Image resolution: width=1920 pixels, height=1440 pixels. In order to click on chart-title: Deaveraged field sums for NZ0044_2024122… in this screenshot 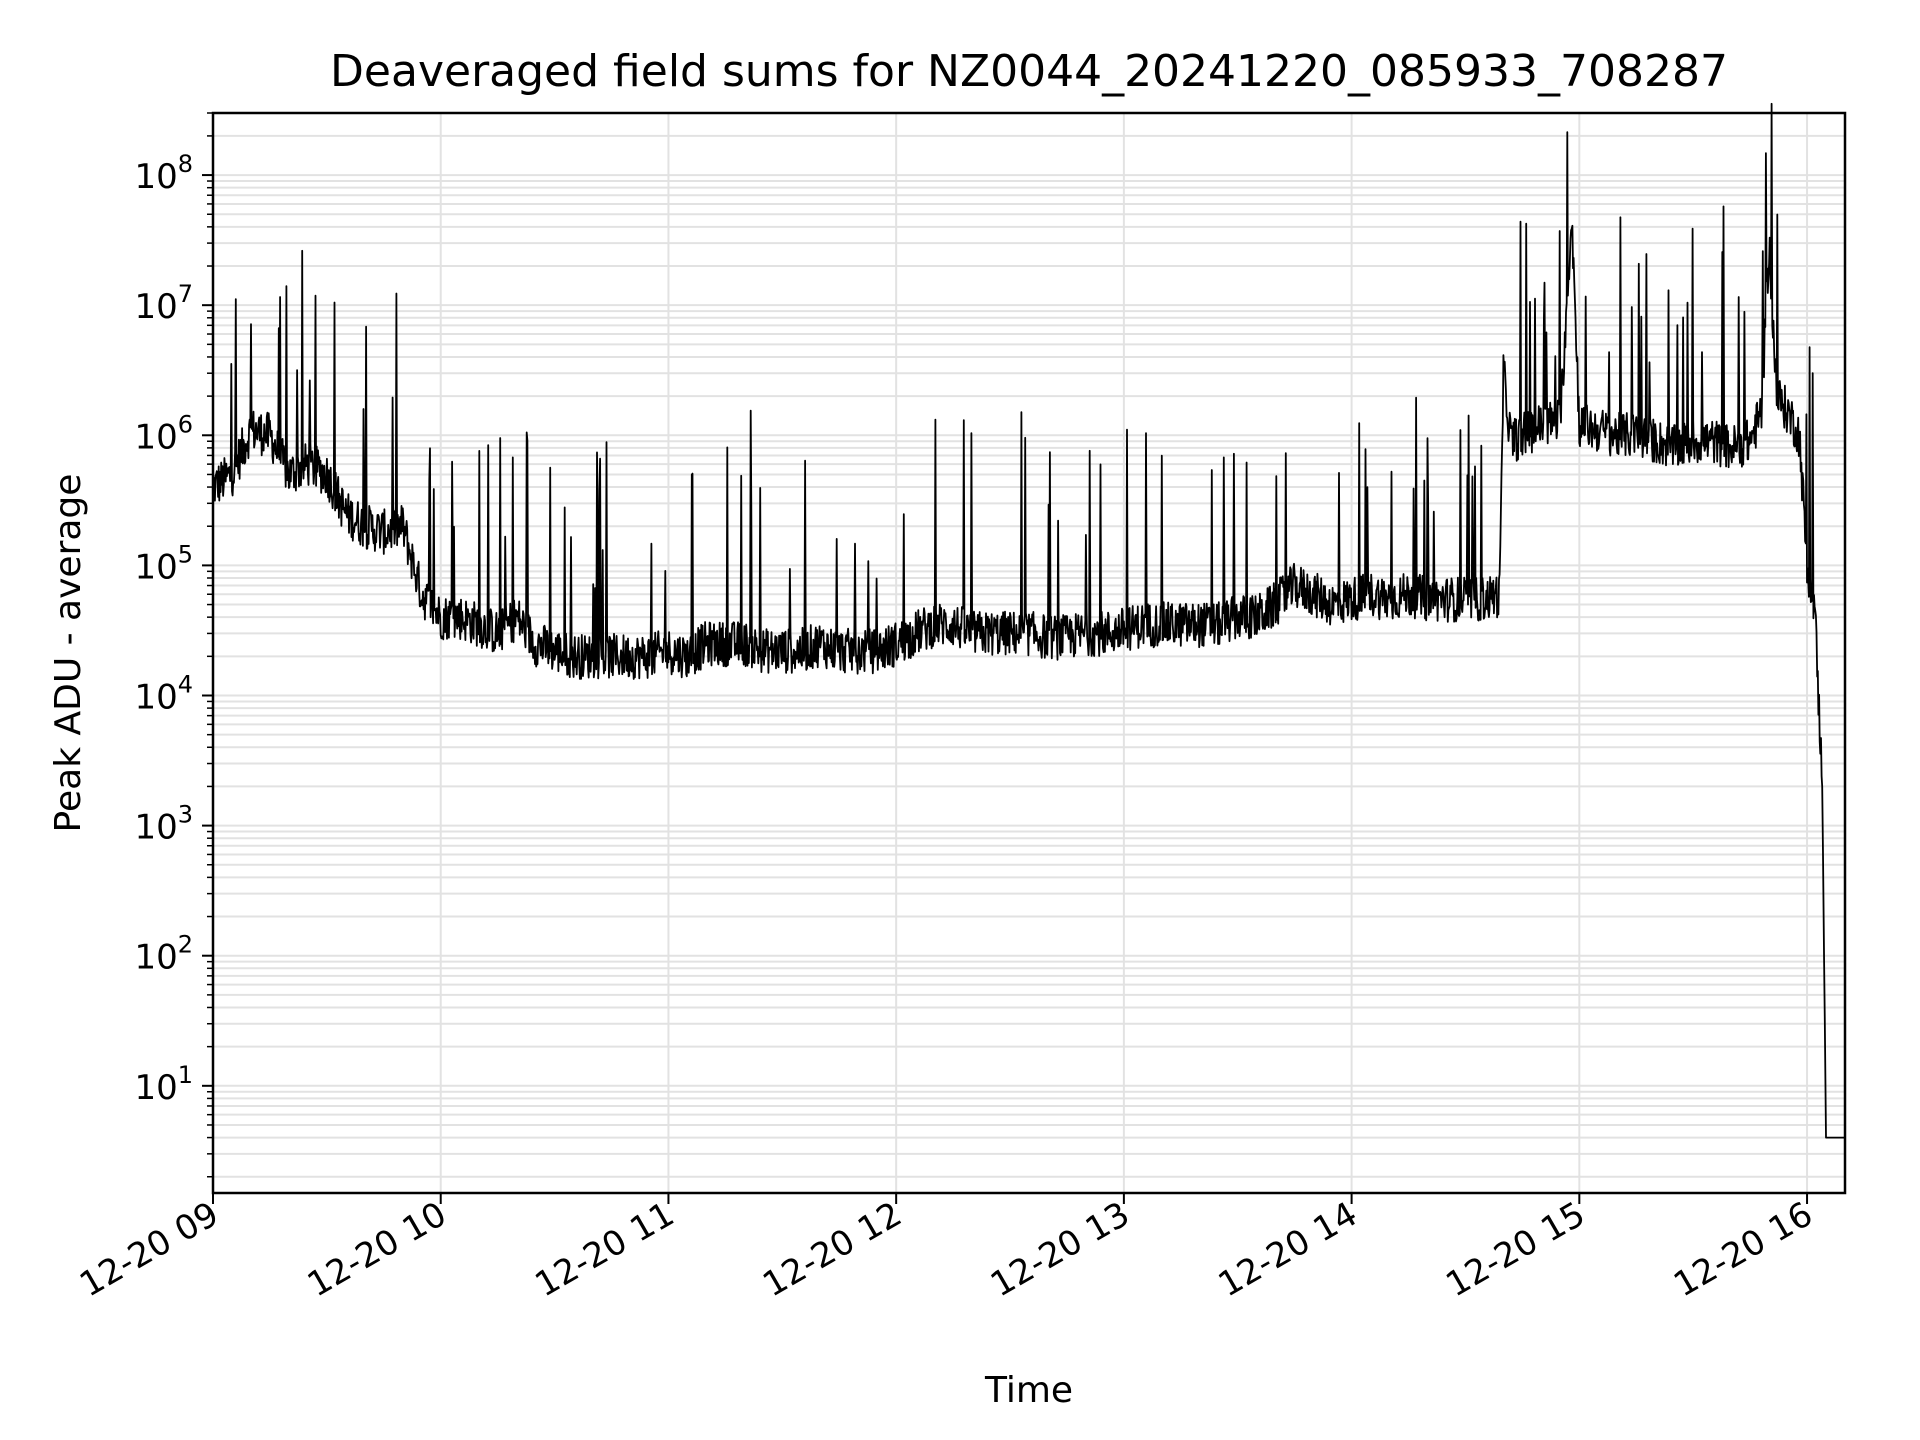, I will do `click(1029, 71)`.